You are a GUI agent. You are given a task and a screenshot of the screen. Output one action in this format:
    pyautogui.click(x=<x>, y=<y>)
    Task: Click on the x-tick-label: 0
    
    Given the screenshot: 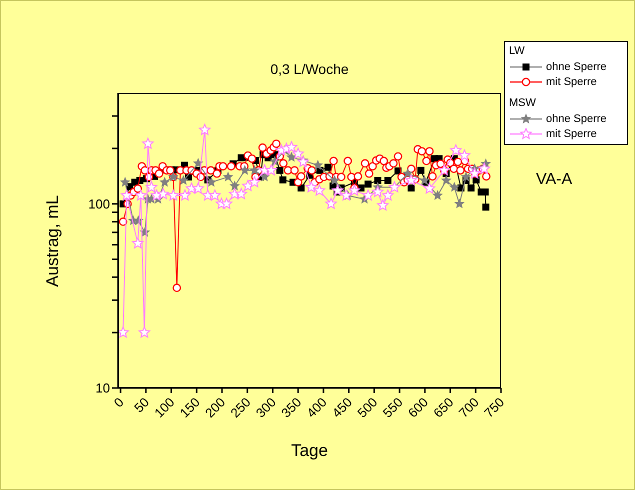 What is the action you would take?
    pyautogui.click(x=118, y=402)
    